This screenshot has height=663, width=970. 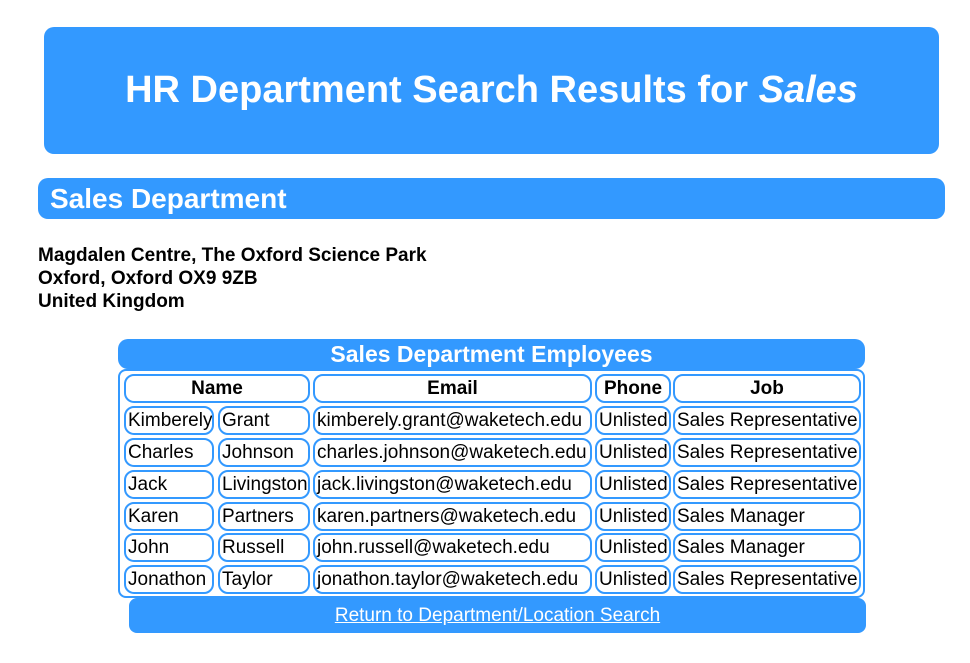 What do you see at coordinates (232, 255) in the screenshot?
I see `address-line: Magdalen Centre, The Oxford Science Park` at bounding box center [232, 255].